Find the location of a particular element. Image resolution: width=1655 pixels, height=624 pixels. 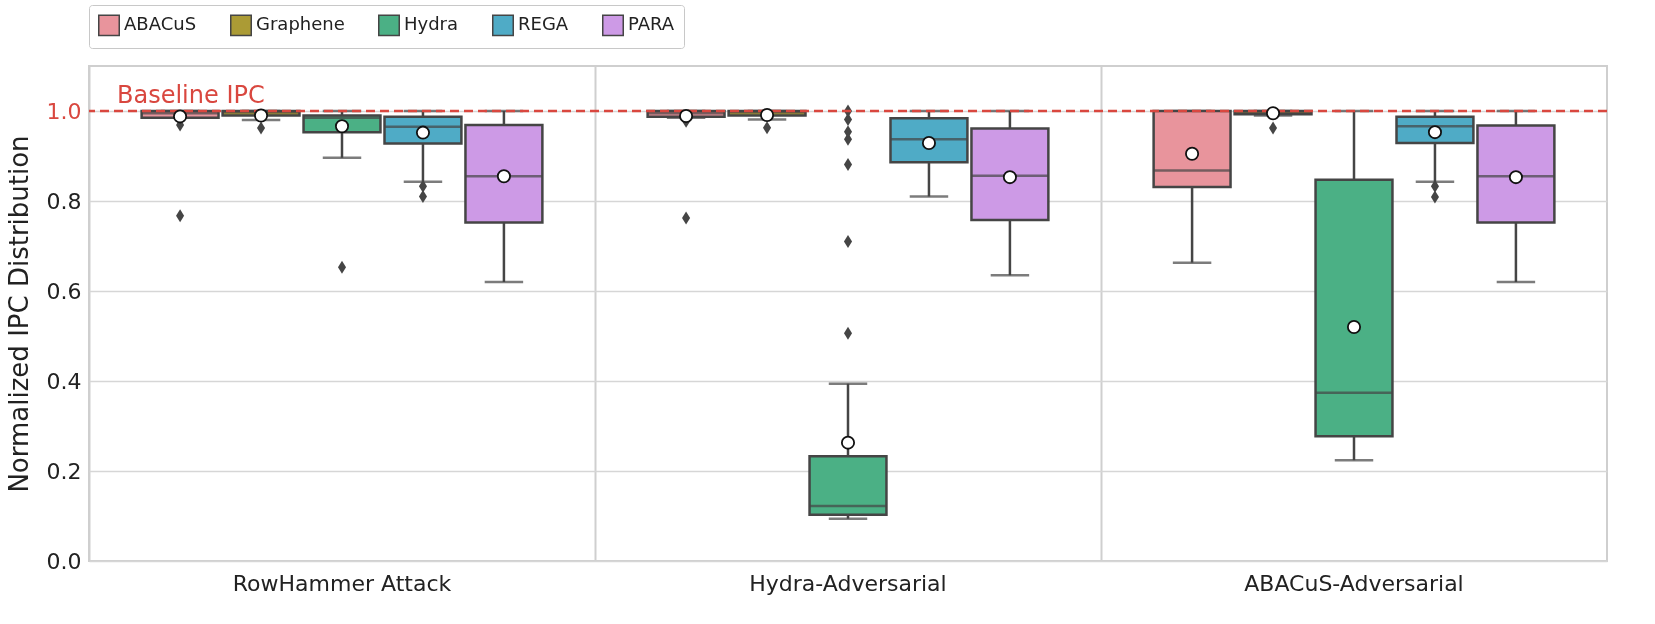

y-axis-title: Normalized IPC Distribution is located at coordinates (18, 314).